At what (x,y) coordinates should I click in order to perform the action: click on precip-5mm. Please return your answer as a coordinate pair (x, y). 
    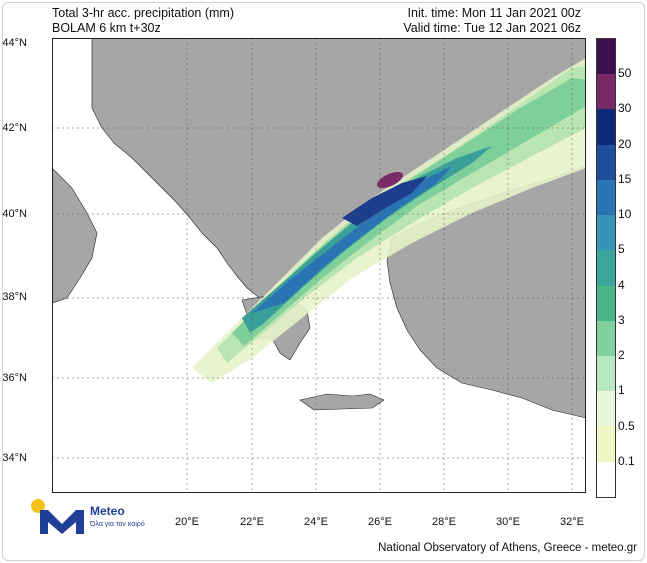
    Looking at the image, I should click on (367, 239).